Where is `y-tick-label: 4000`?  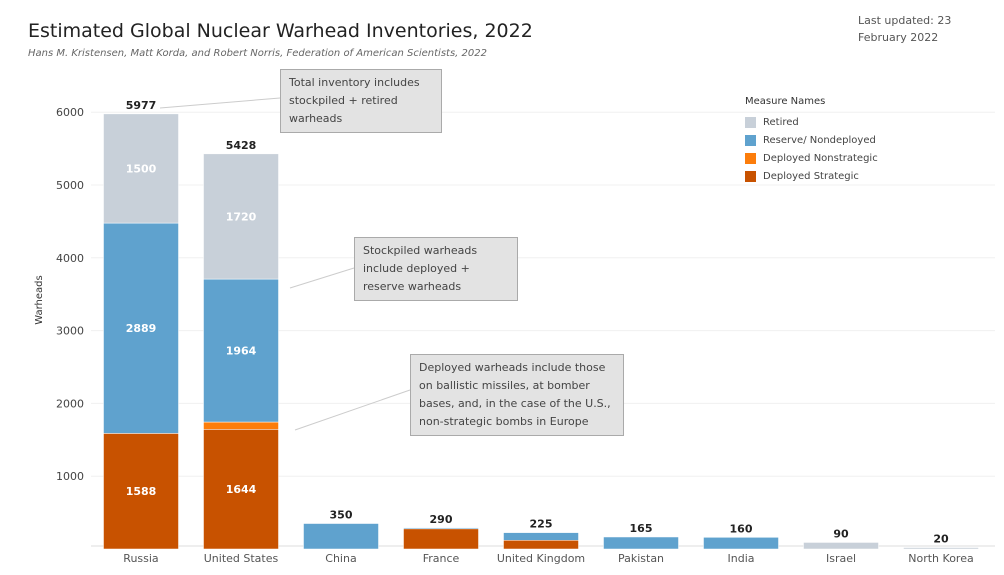
y-tick-label: 4000 is located at coordinates (70, 258).